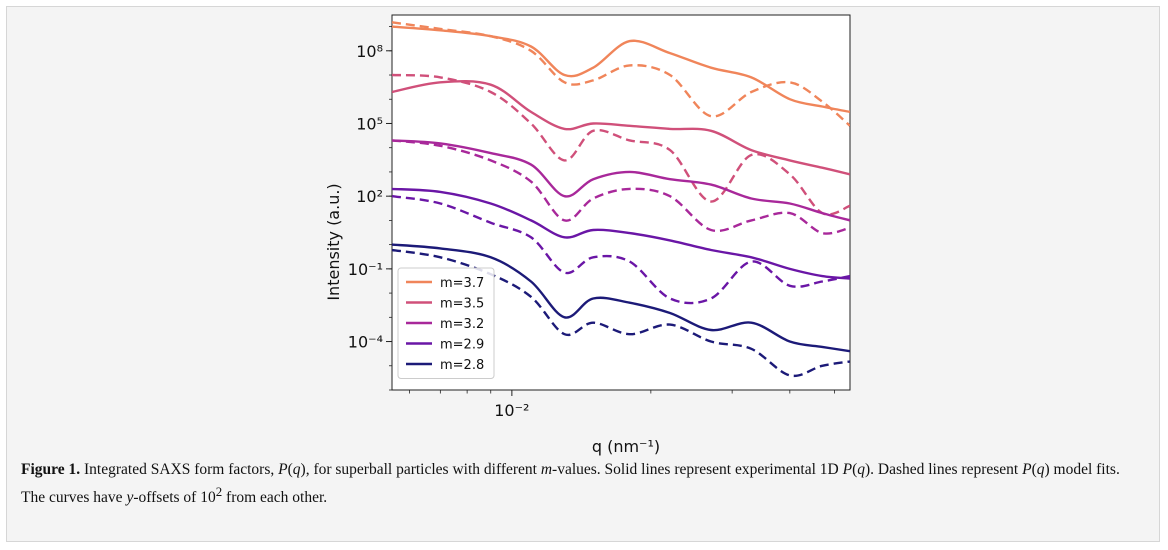 This screenshot has width=1168, height=550. Describe the element at coordinates (462, 365) in the screenshot. I see `legend-entry: m=2.8` at that location.